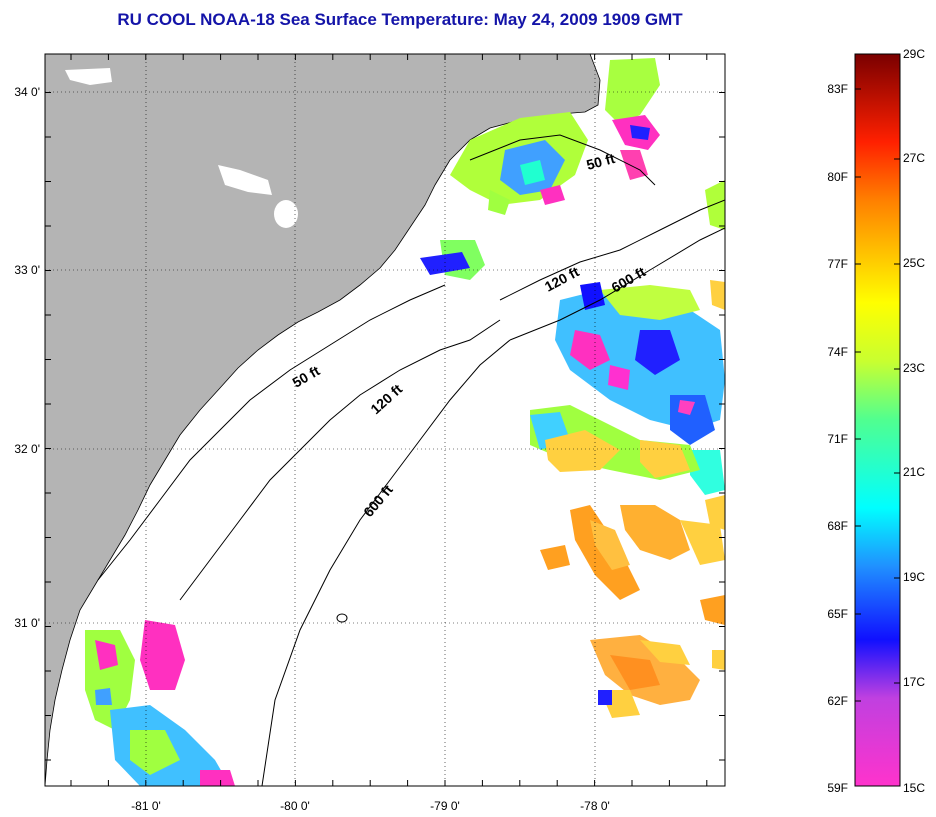 Image resolution: width=936 pixels, height=817 pixels. Describe the element at coordinates (562, 160) in the screenshot. I see `contour-50ft` at that location.